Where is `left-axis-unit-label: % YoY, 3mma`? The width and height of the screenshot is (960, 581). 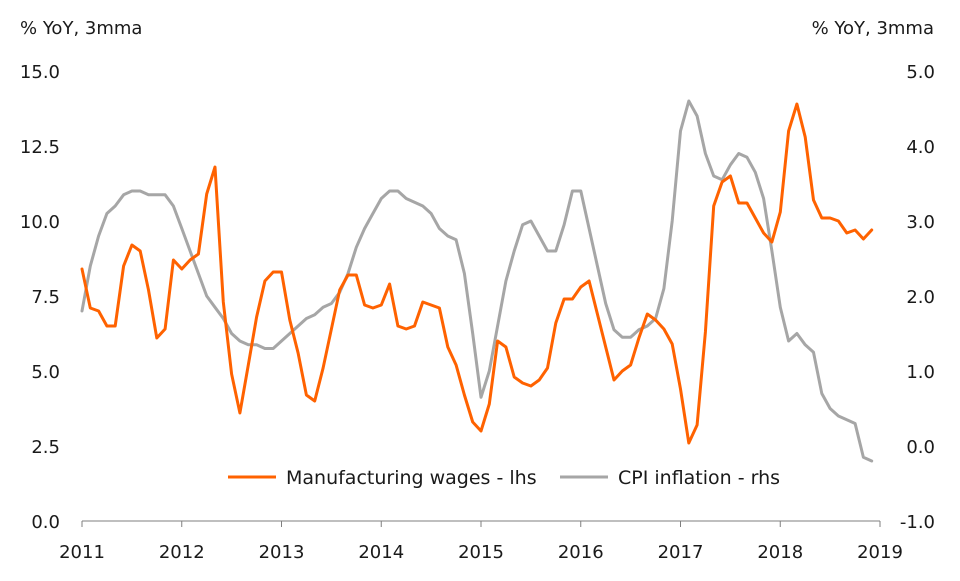 left-axis-unit-label: % YoY, 3mma is located at coordinates (81, 28).